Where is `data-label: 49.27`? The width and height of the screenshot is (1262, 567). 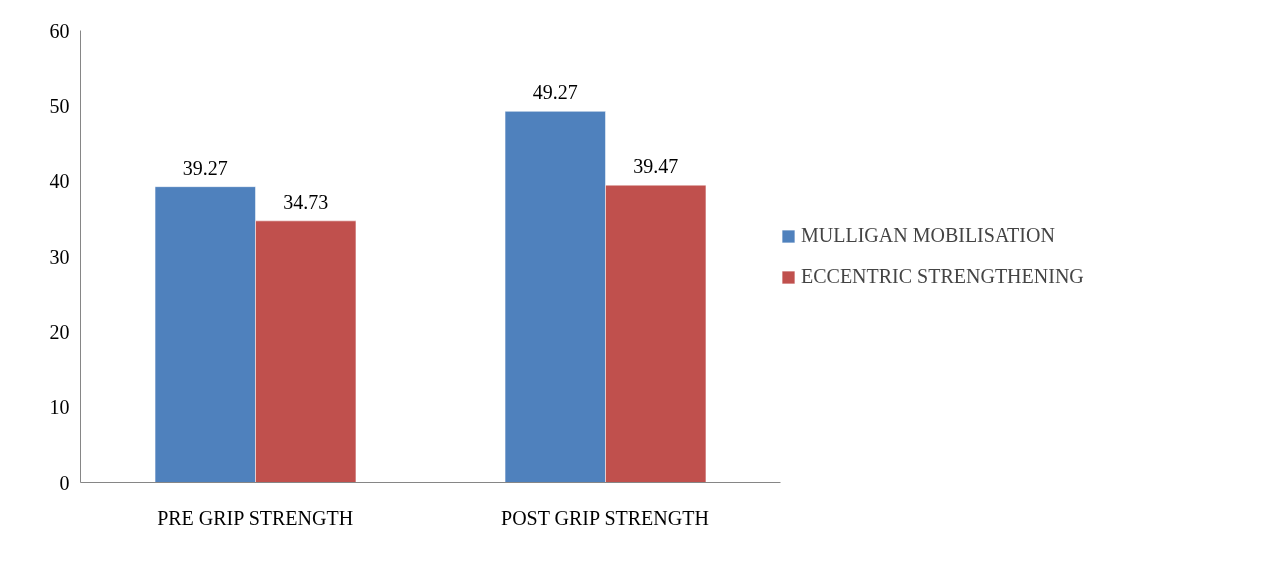
data-label: 49.27 is located at coordinates (555, 92).